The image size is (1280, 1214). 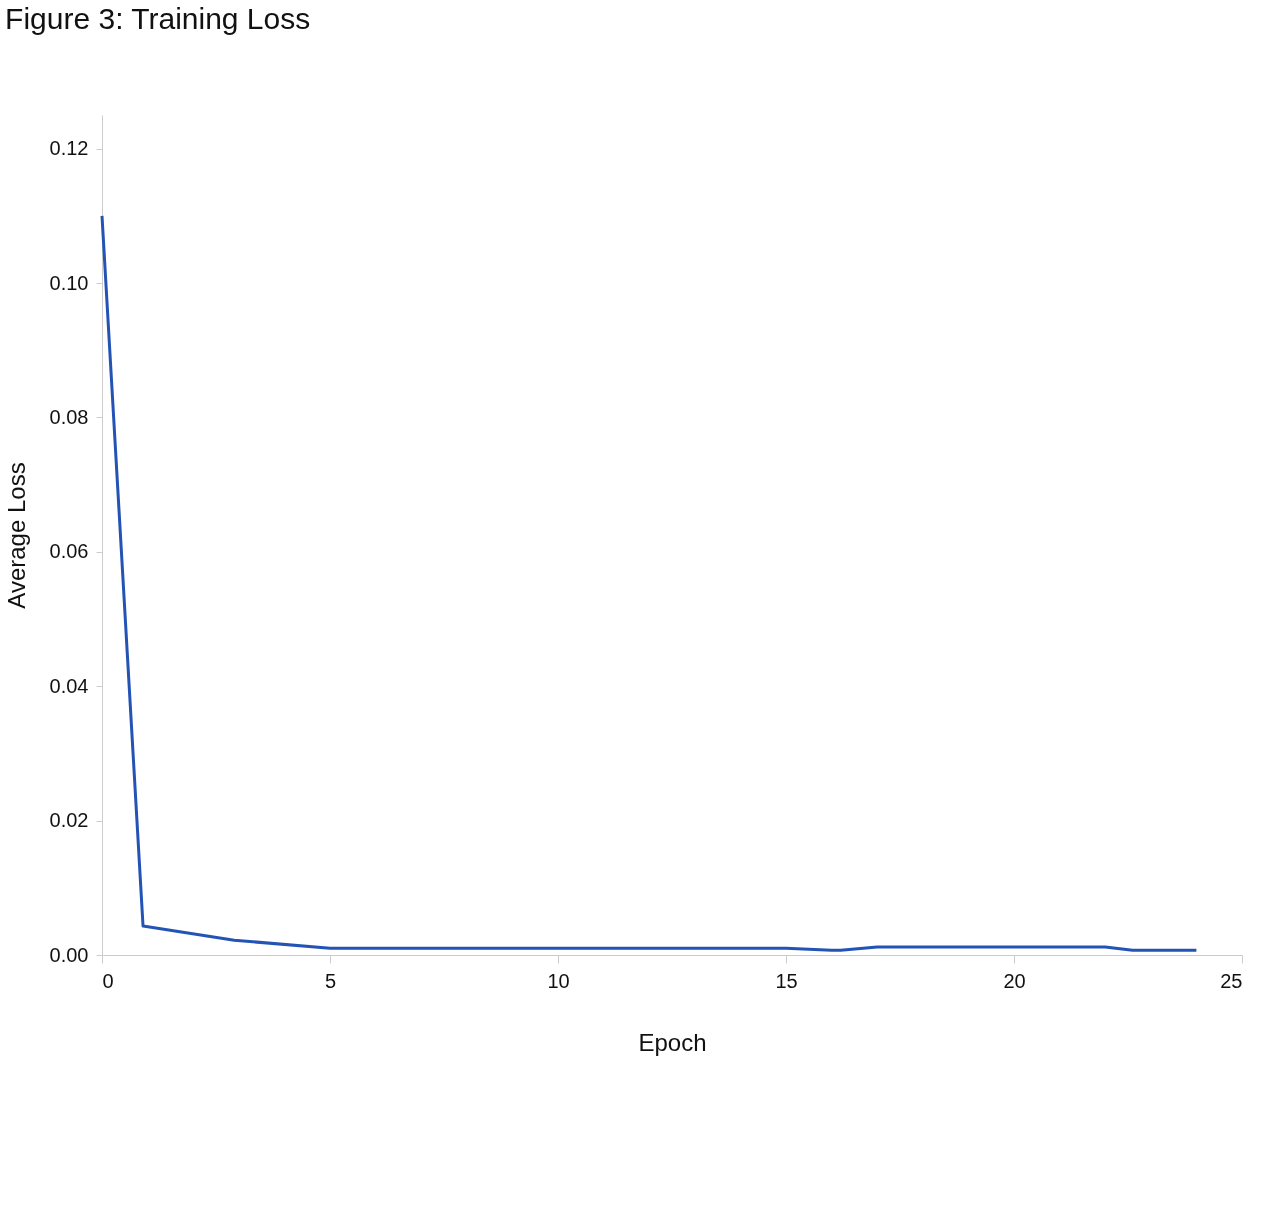 I want to click on y-tick-label: 0.10, so click(x=69, y=282).